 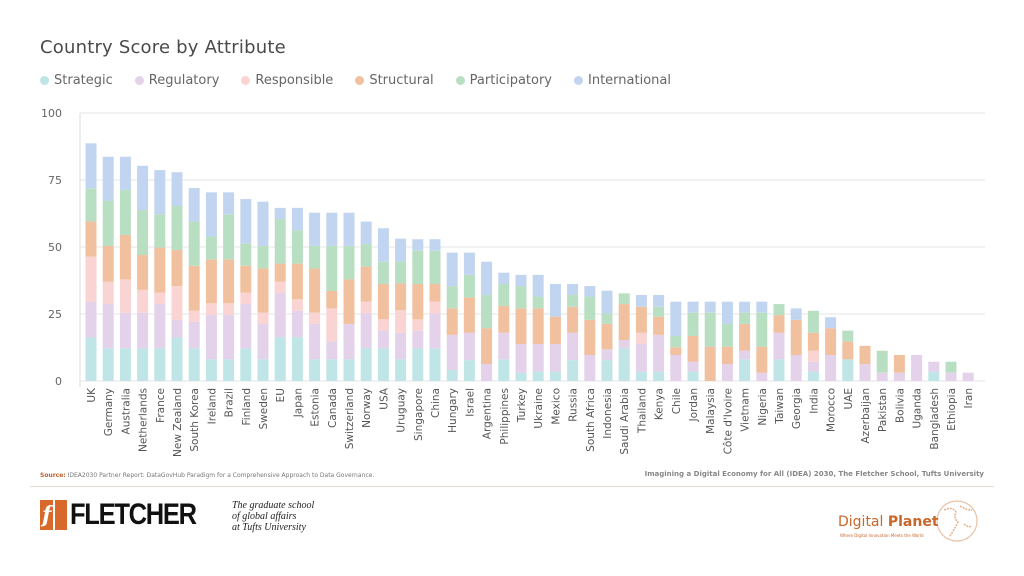 I want to click on legend-label: Structural, so click(x=401, y=80).